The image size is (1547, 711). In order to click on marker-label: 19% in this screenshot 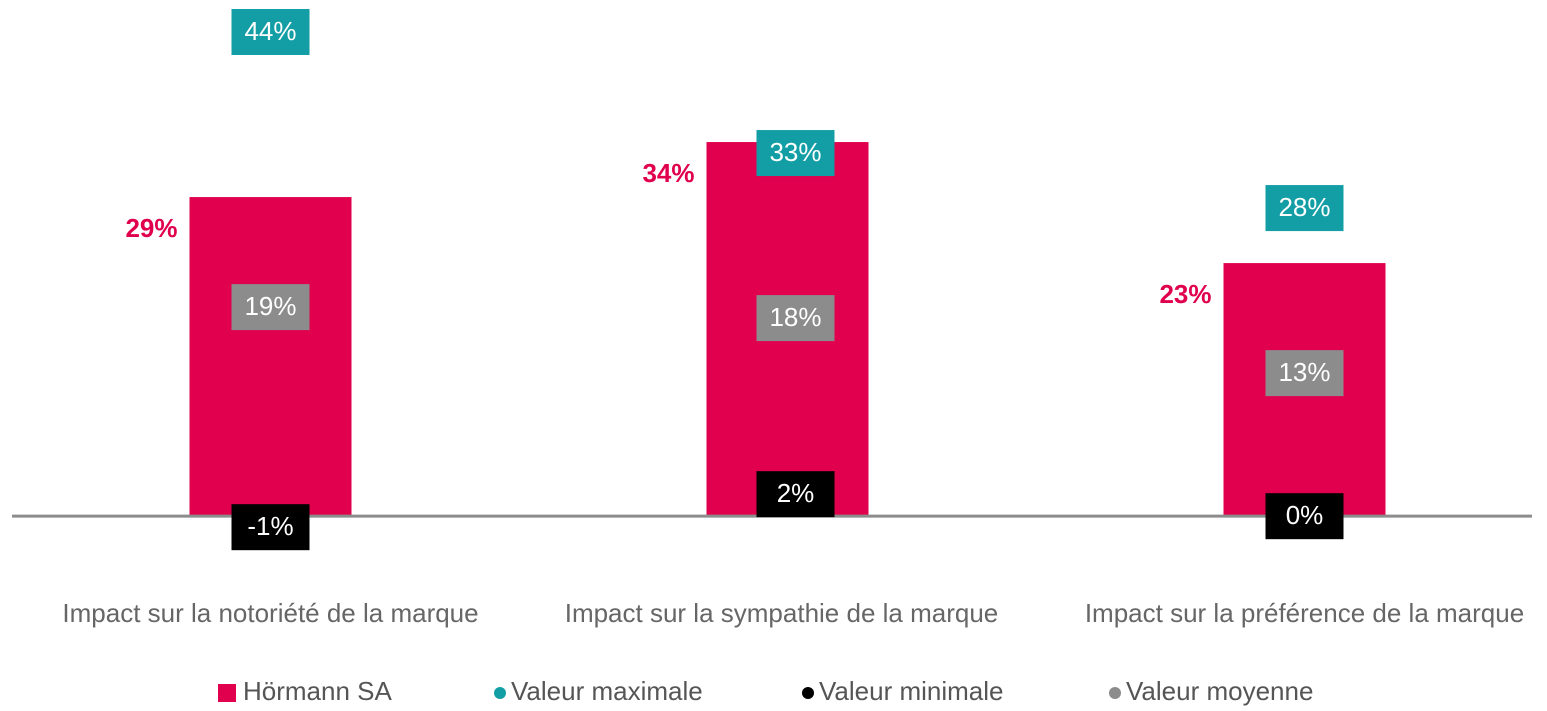, I will do `click(270, 306)`.